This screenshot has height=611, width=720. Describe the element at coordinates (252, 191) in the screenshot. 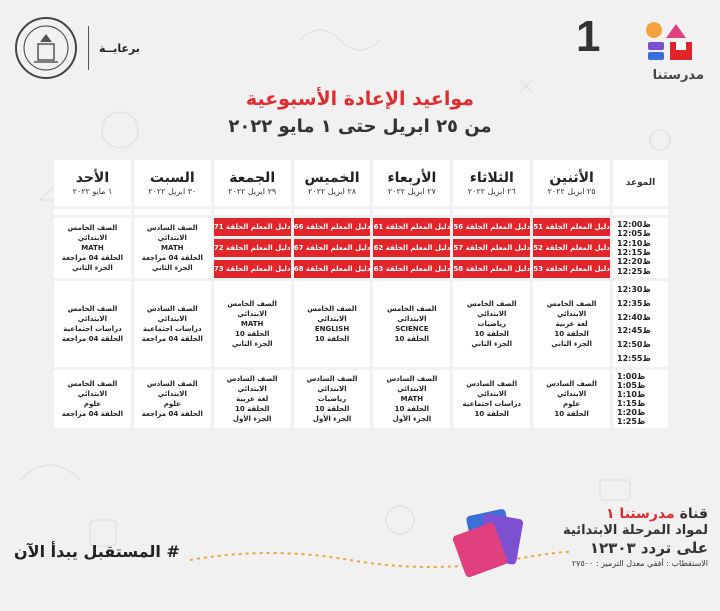

I see `day-date: ٢٩ ابريل ٢٠٢٢` at that location.